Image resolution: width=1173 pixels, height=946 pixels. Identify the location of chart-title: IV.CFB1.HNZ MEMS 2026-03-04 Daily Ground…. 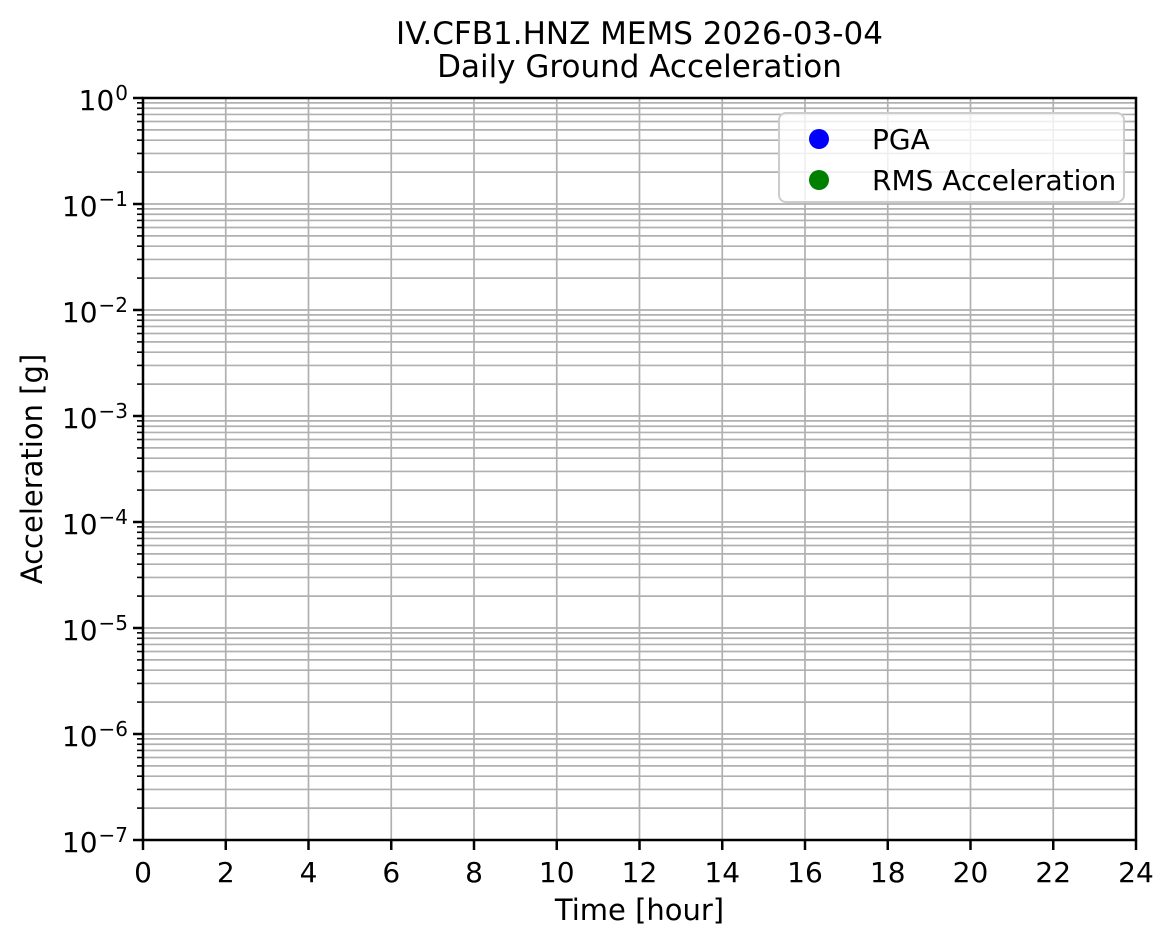
(639, 51).